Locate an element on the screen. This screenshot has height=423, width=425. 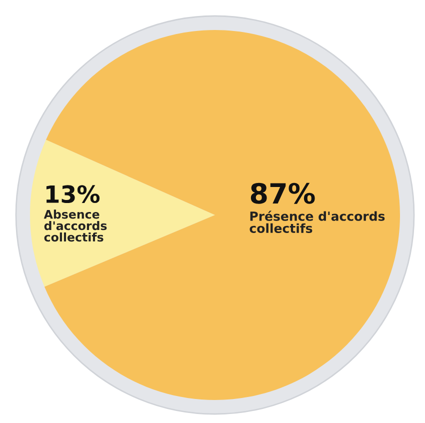
slice-label: Présence d'accords collectifs is located at coordinates (317, 222).